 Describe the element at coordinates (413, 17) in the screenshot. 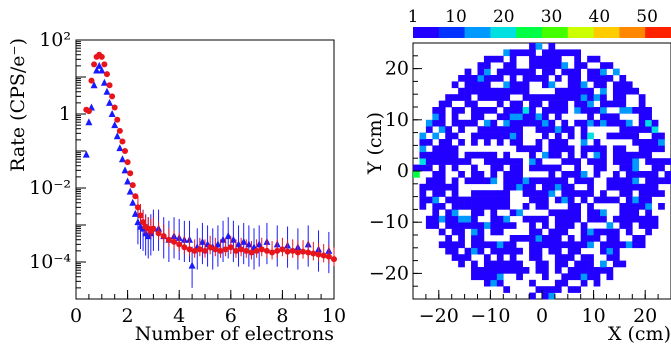

I see `colorbar-tick-label: 1` at that location.